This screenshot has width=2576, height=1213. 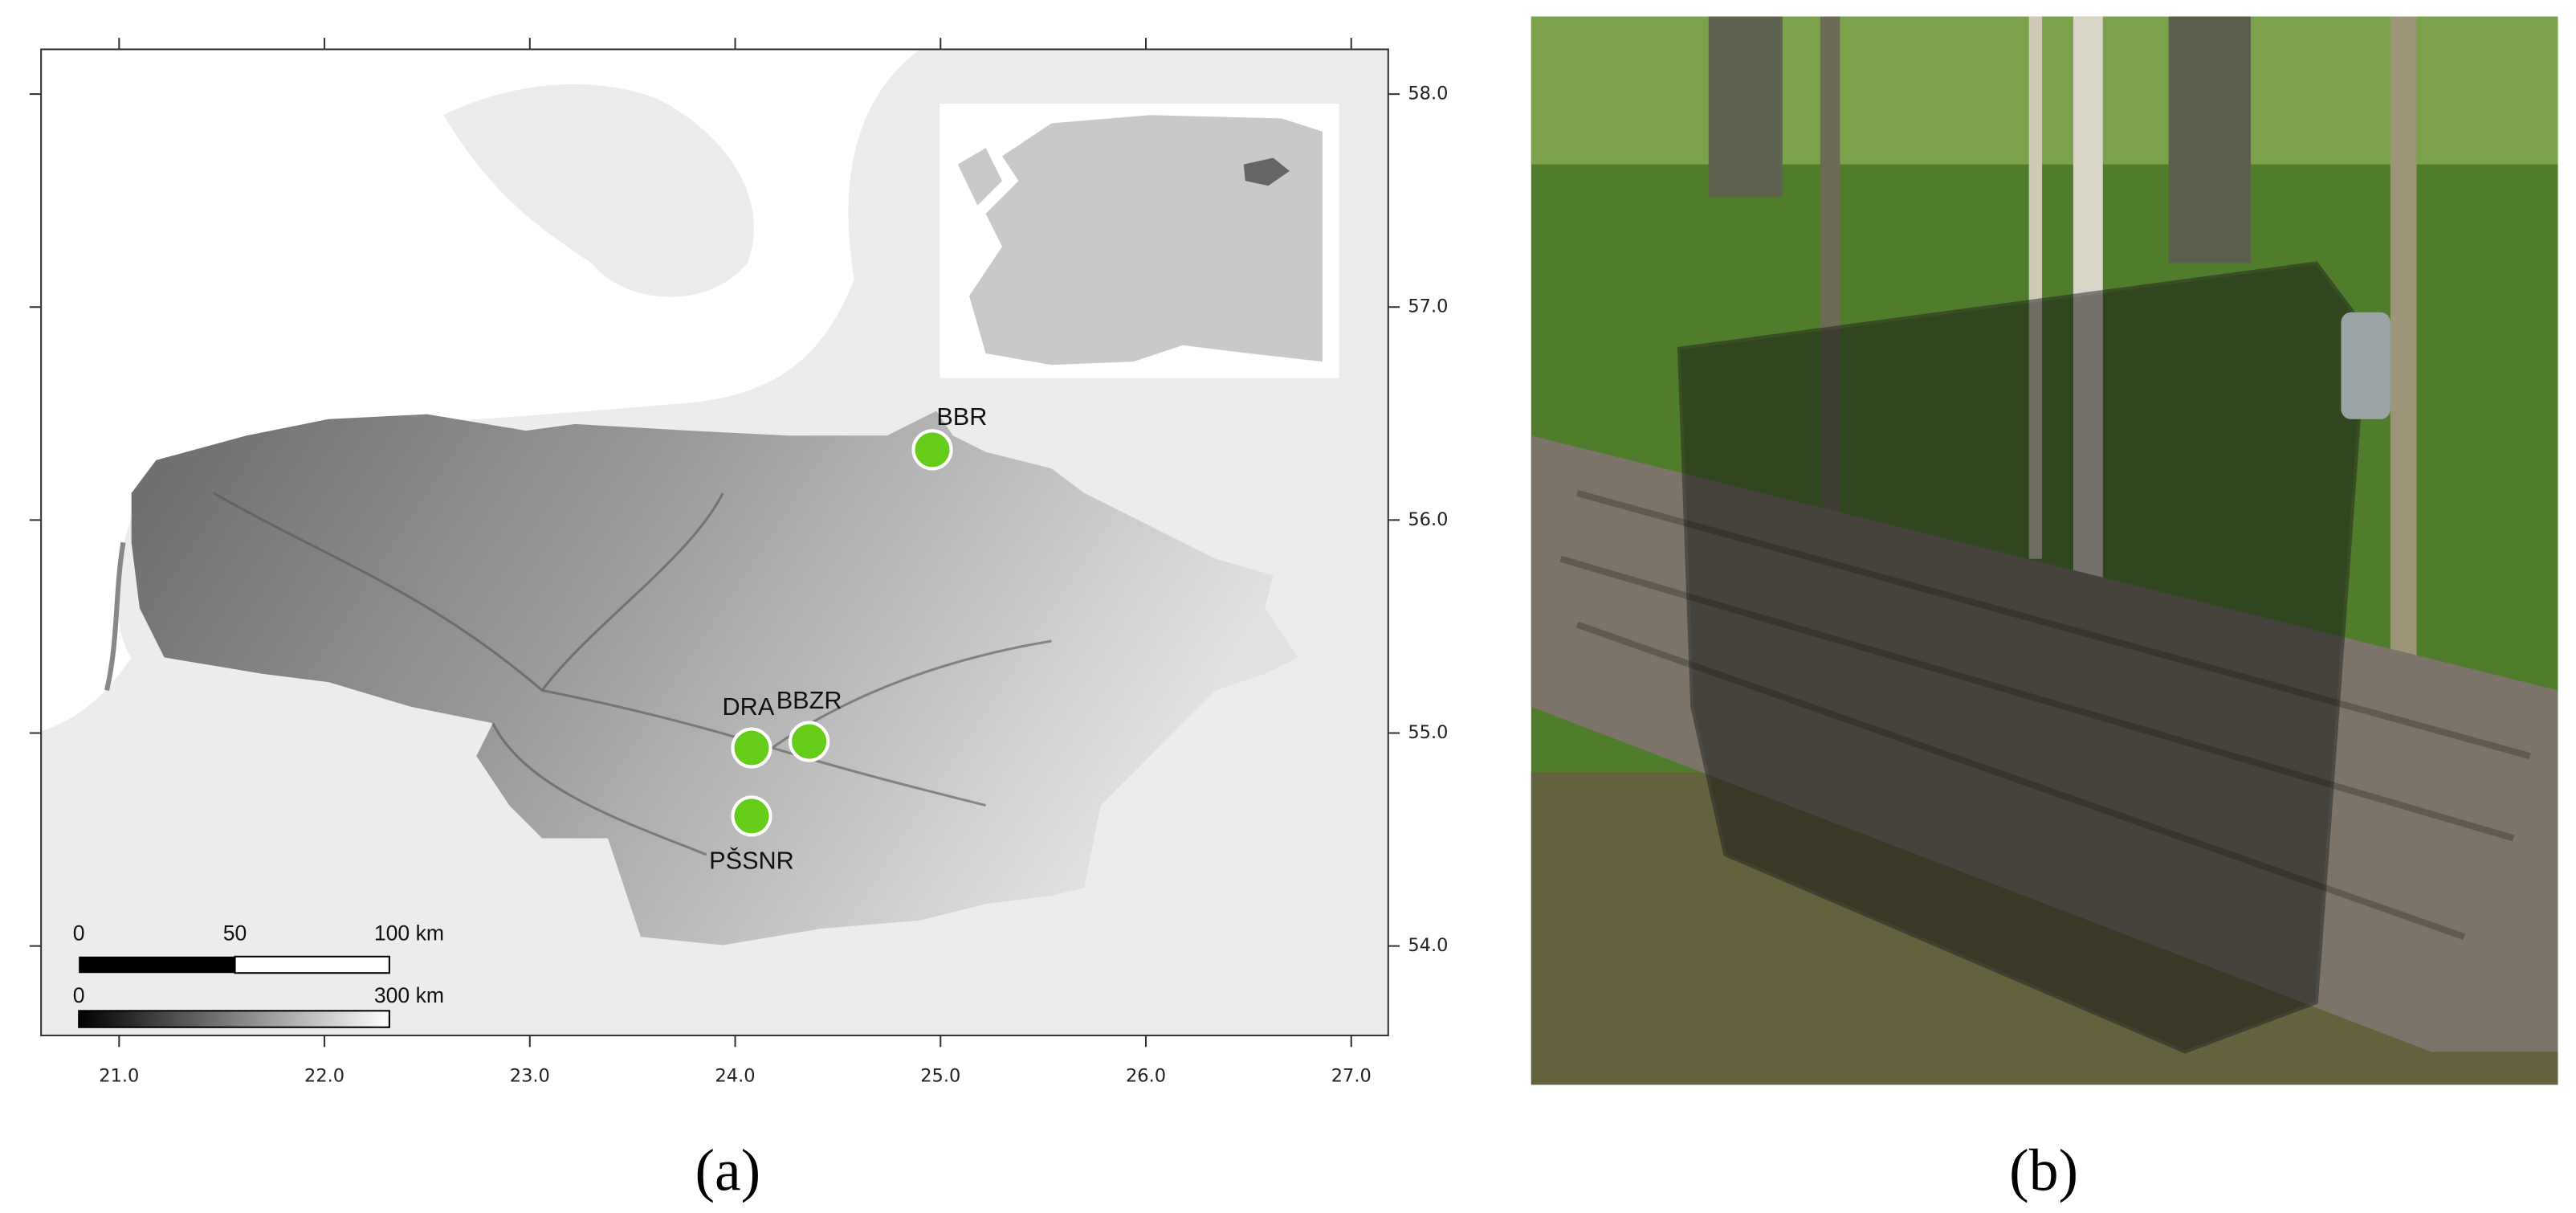 I want to click on x-tick-label: 27.0, so click(x=1351, y=1076).